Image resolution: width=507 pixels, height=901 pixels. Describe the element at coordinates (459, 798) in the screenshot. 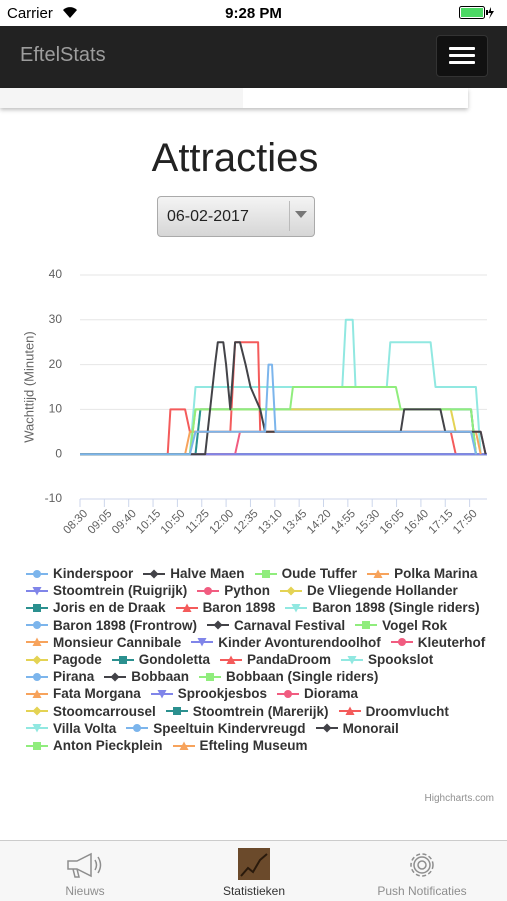

I see `credit: Highcharts.com` at that location.